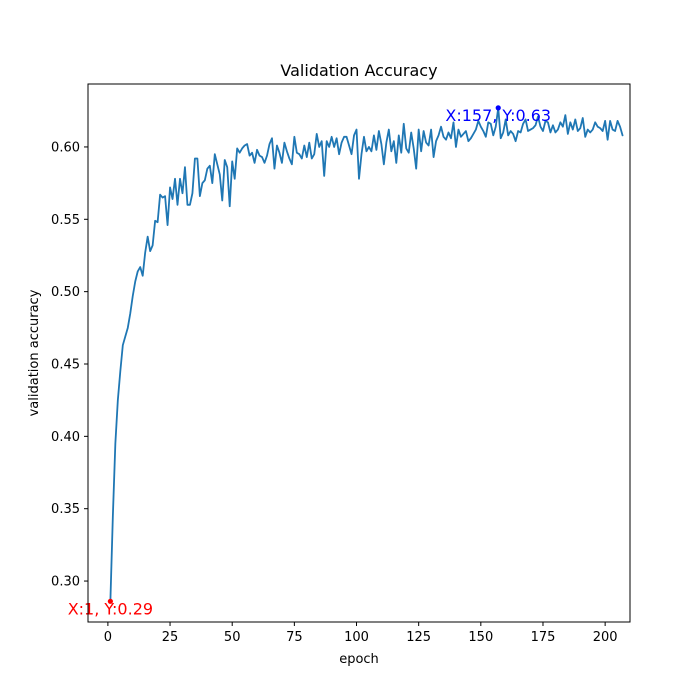 Image resolution: width=700 pixels, height=700 pixels. I want to click on x-axis-ticks: 0 25 50 75 100 125 150 175 200, so click(361, 633).